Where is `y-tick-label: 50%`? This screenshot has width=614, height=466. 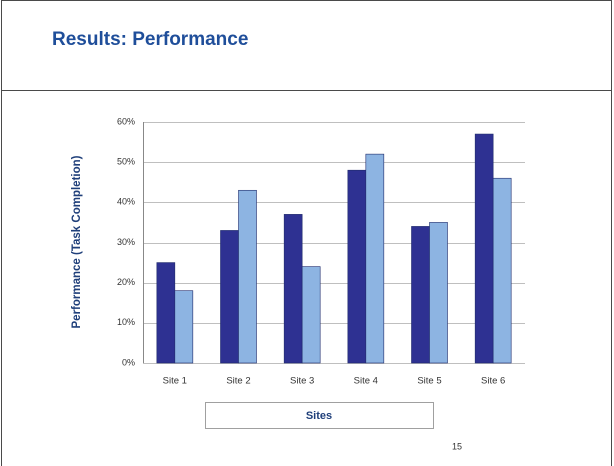
y-tick-label: 50% is located at coordinates (126, 162).